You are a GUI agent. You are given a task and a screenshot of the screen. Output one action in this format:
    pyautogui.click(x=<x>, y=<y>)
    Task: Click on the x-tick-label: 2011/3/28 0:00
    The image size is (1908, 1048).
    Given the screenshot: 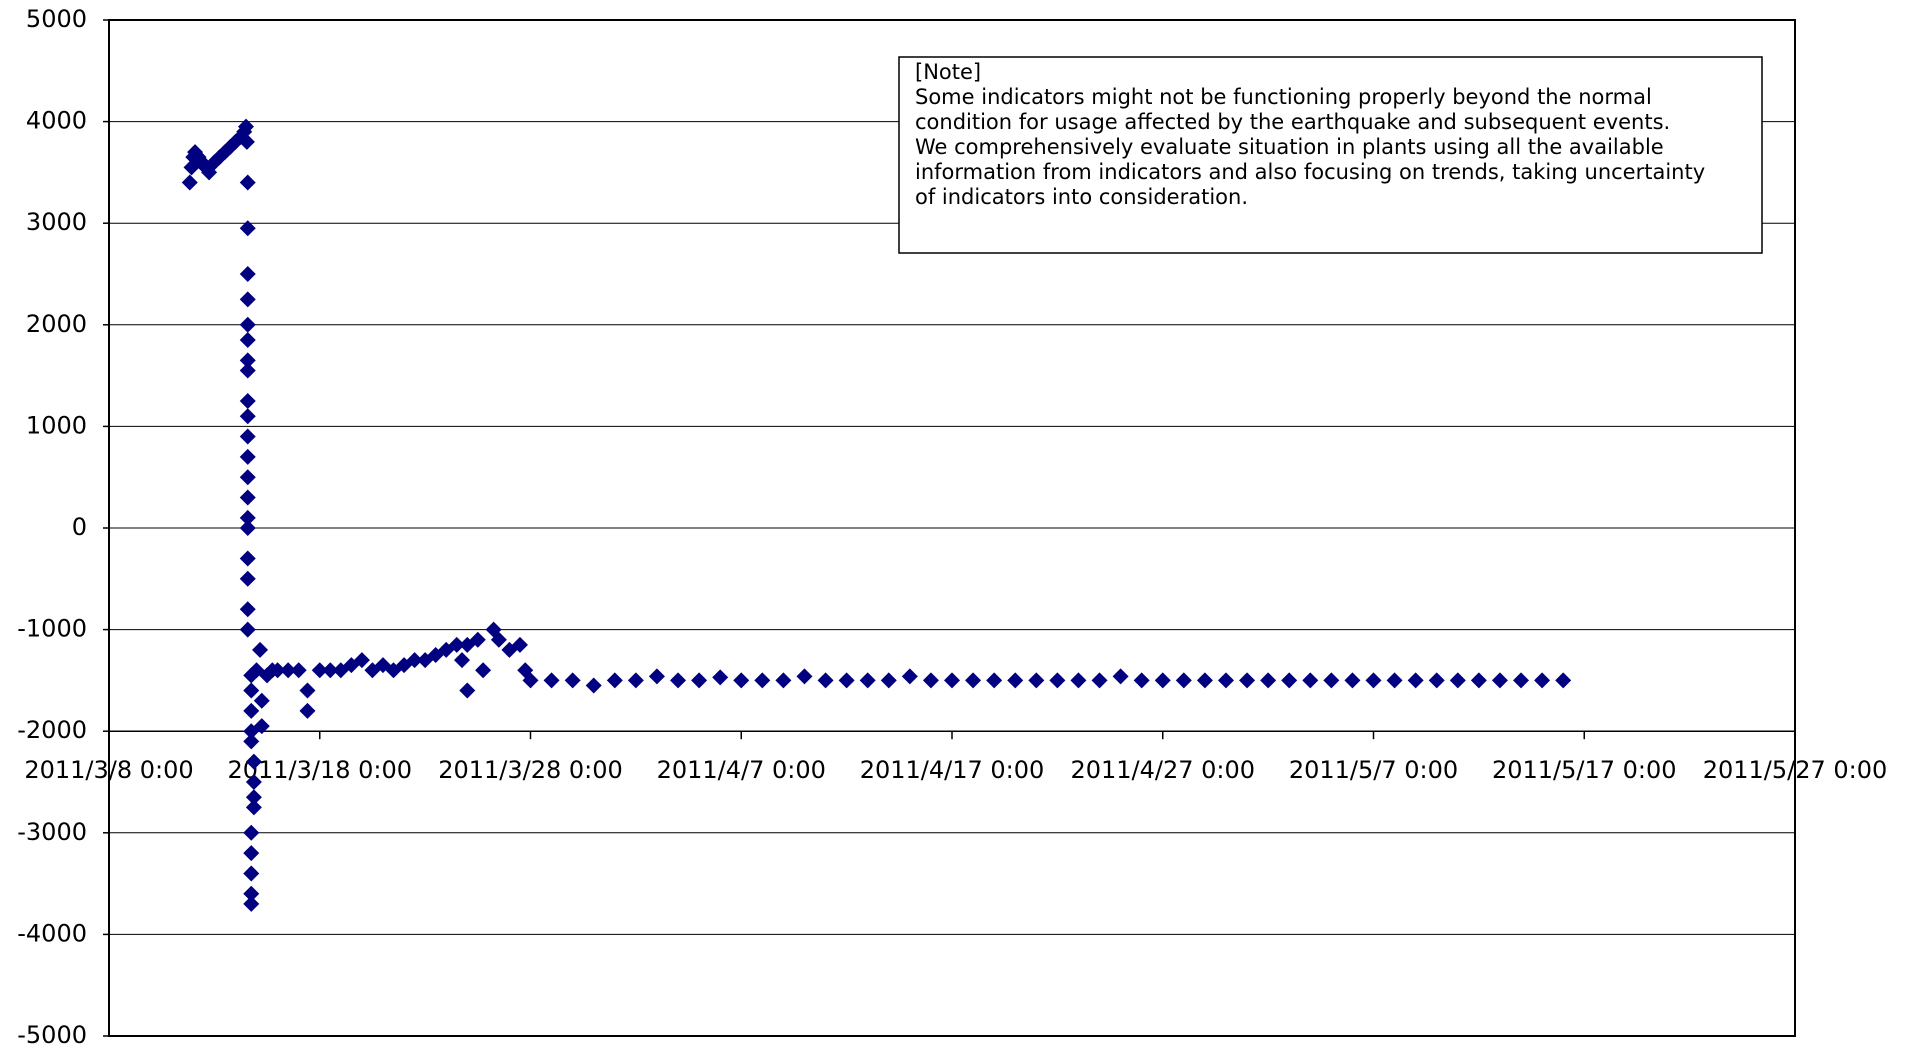 What is the action you would take?
    pyautogui.click(x=530, y=770)
    